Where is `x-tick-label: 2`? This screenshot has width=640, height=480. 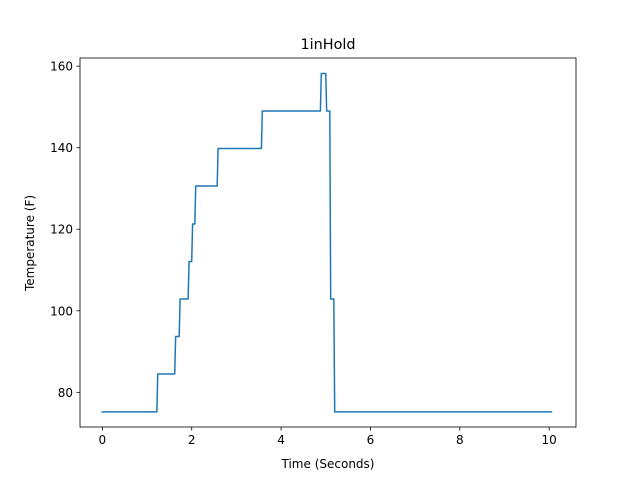 x-tick-label: 2 is located at coordinates (192, 440).